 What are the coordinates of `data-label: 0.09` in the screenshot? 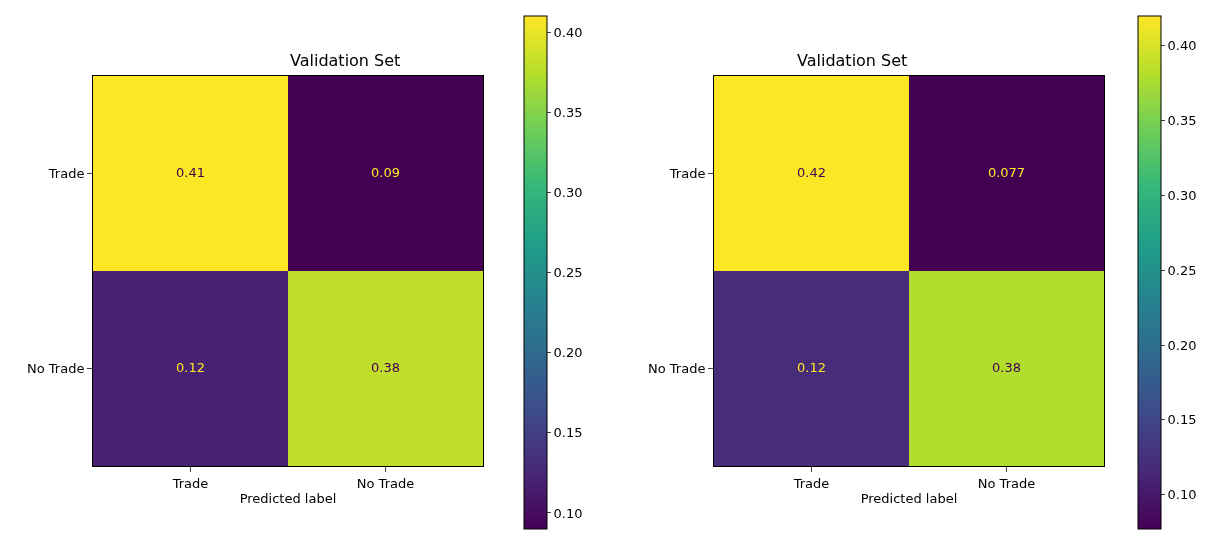 It's located at (385, 172).